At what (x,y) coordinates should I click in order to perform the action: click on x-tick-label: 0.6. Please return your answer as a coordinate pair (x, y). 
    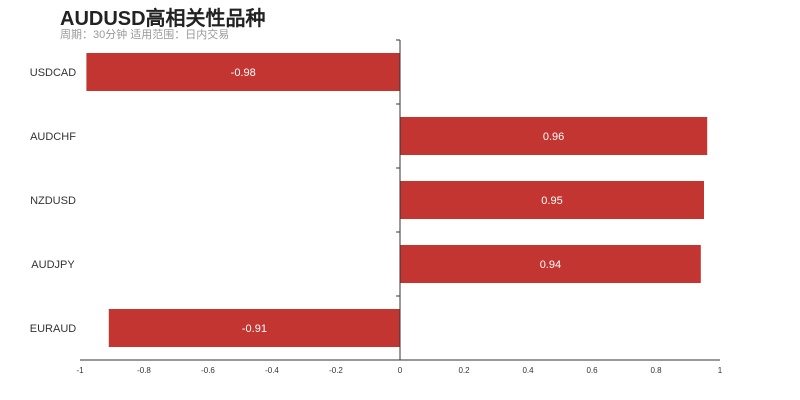
    Looking at the image, I should click on (592, 370).